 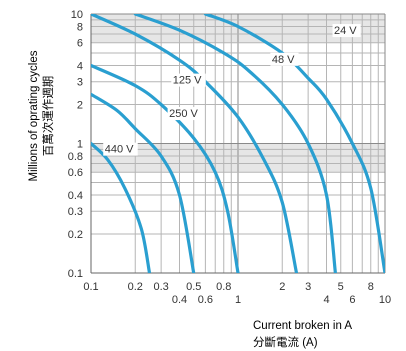 I want to click on y-tick-label: 1, so click(x=80, y=145).